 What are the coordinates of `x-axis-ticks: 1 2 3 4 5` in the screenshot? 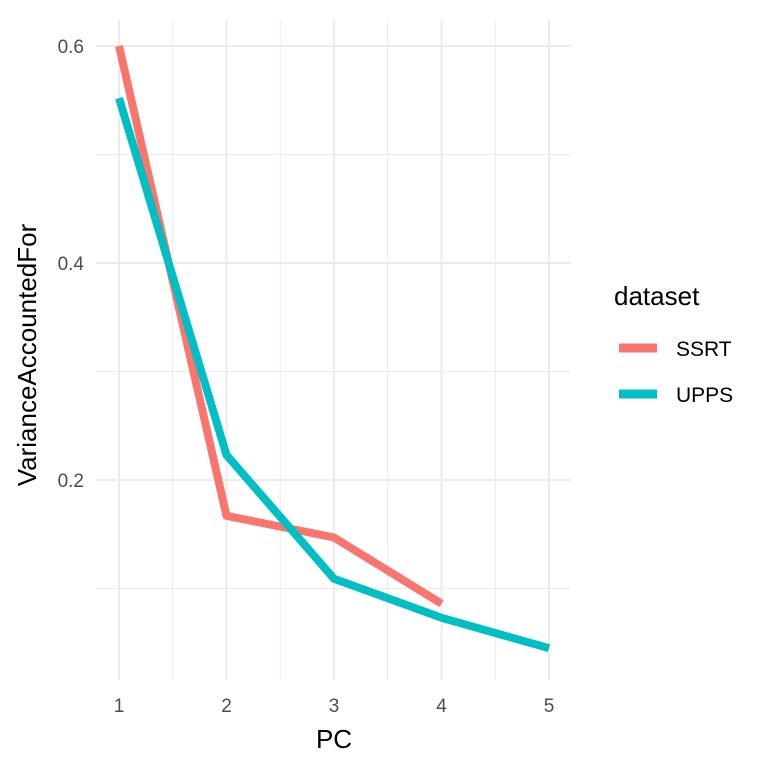 It's located at (334, 706).